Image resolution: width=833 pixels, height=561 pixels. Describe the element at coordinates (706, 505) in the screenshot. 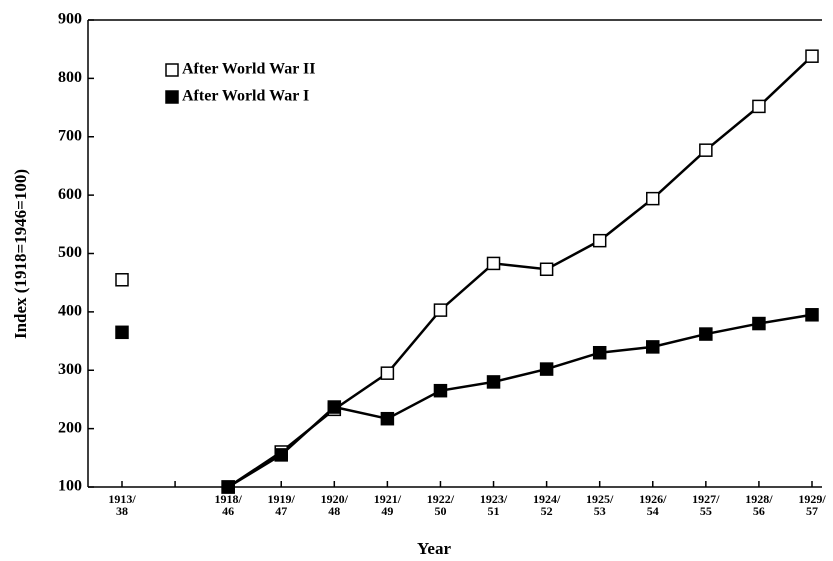

I see `x-tick-label: 1927/ 55` at that location.